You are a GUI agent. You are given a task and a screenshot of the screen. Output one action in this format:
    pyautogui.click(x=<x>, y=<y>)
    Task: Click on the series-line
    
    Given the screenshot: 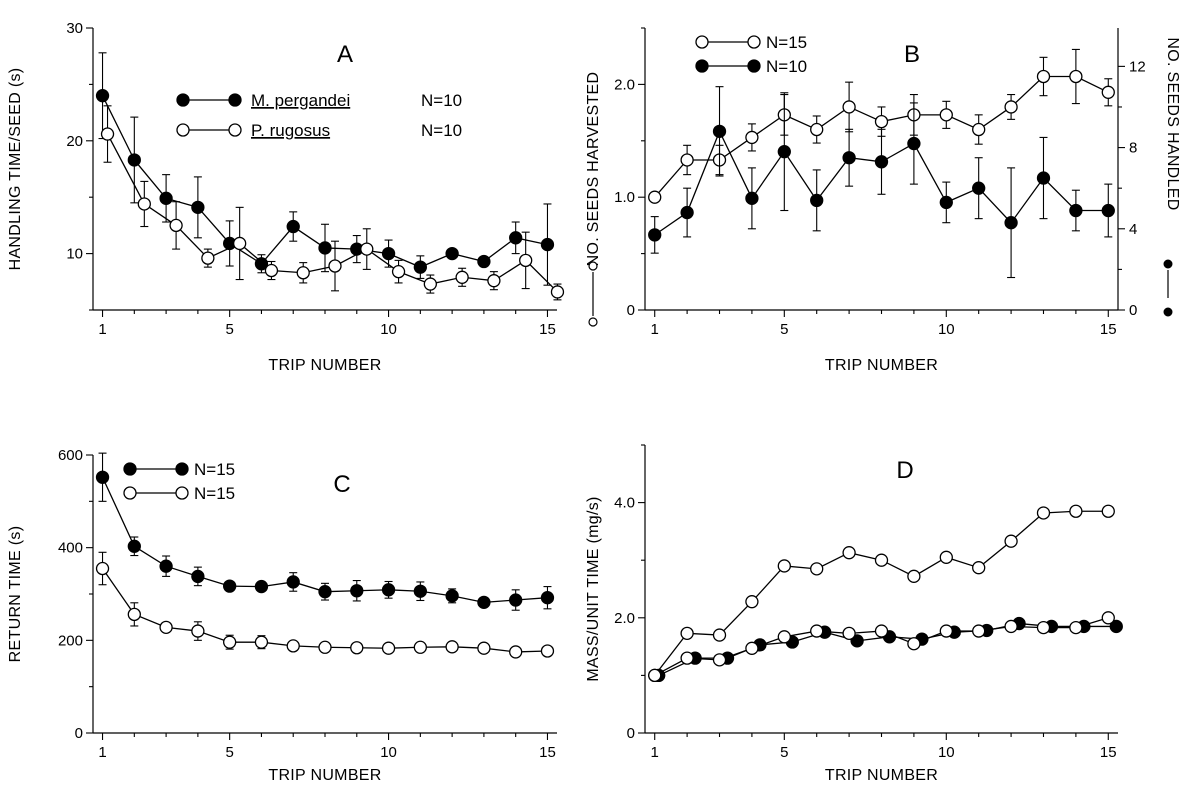 What is the action you would take?
    pyautogui.click(x=324, y=610)
    